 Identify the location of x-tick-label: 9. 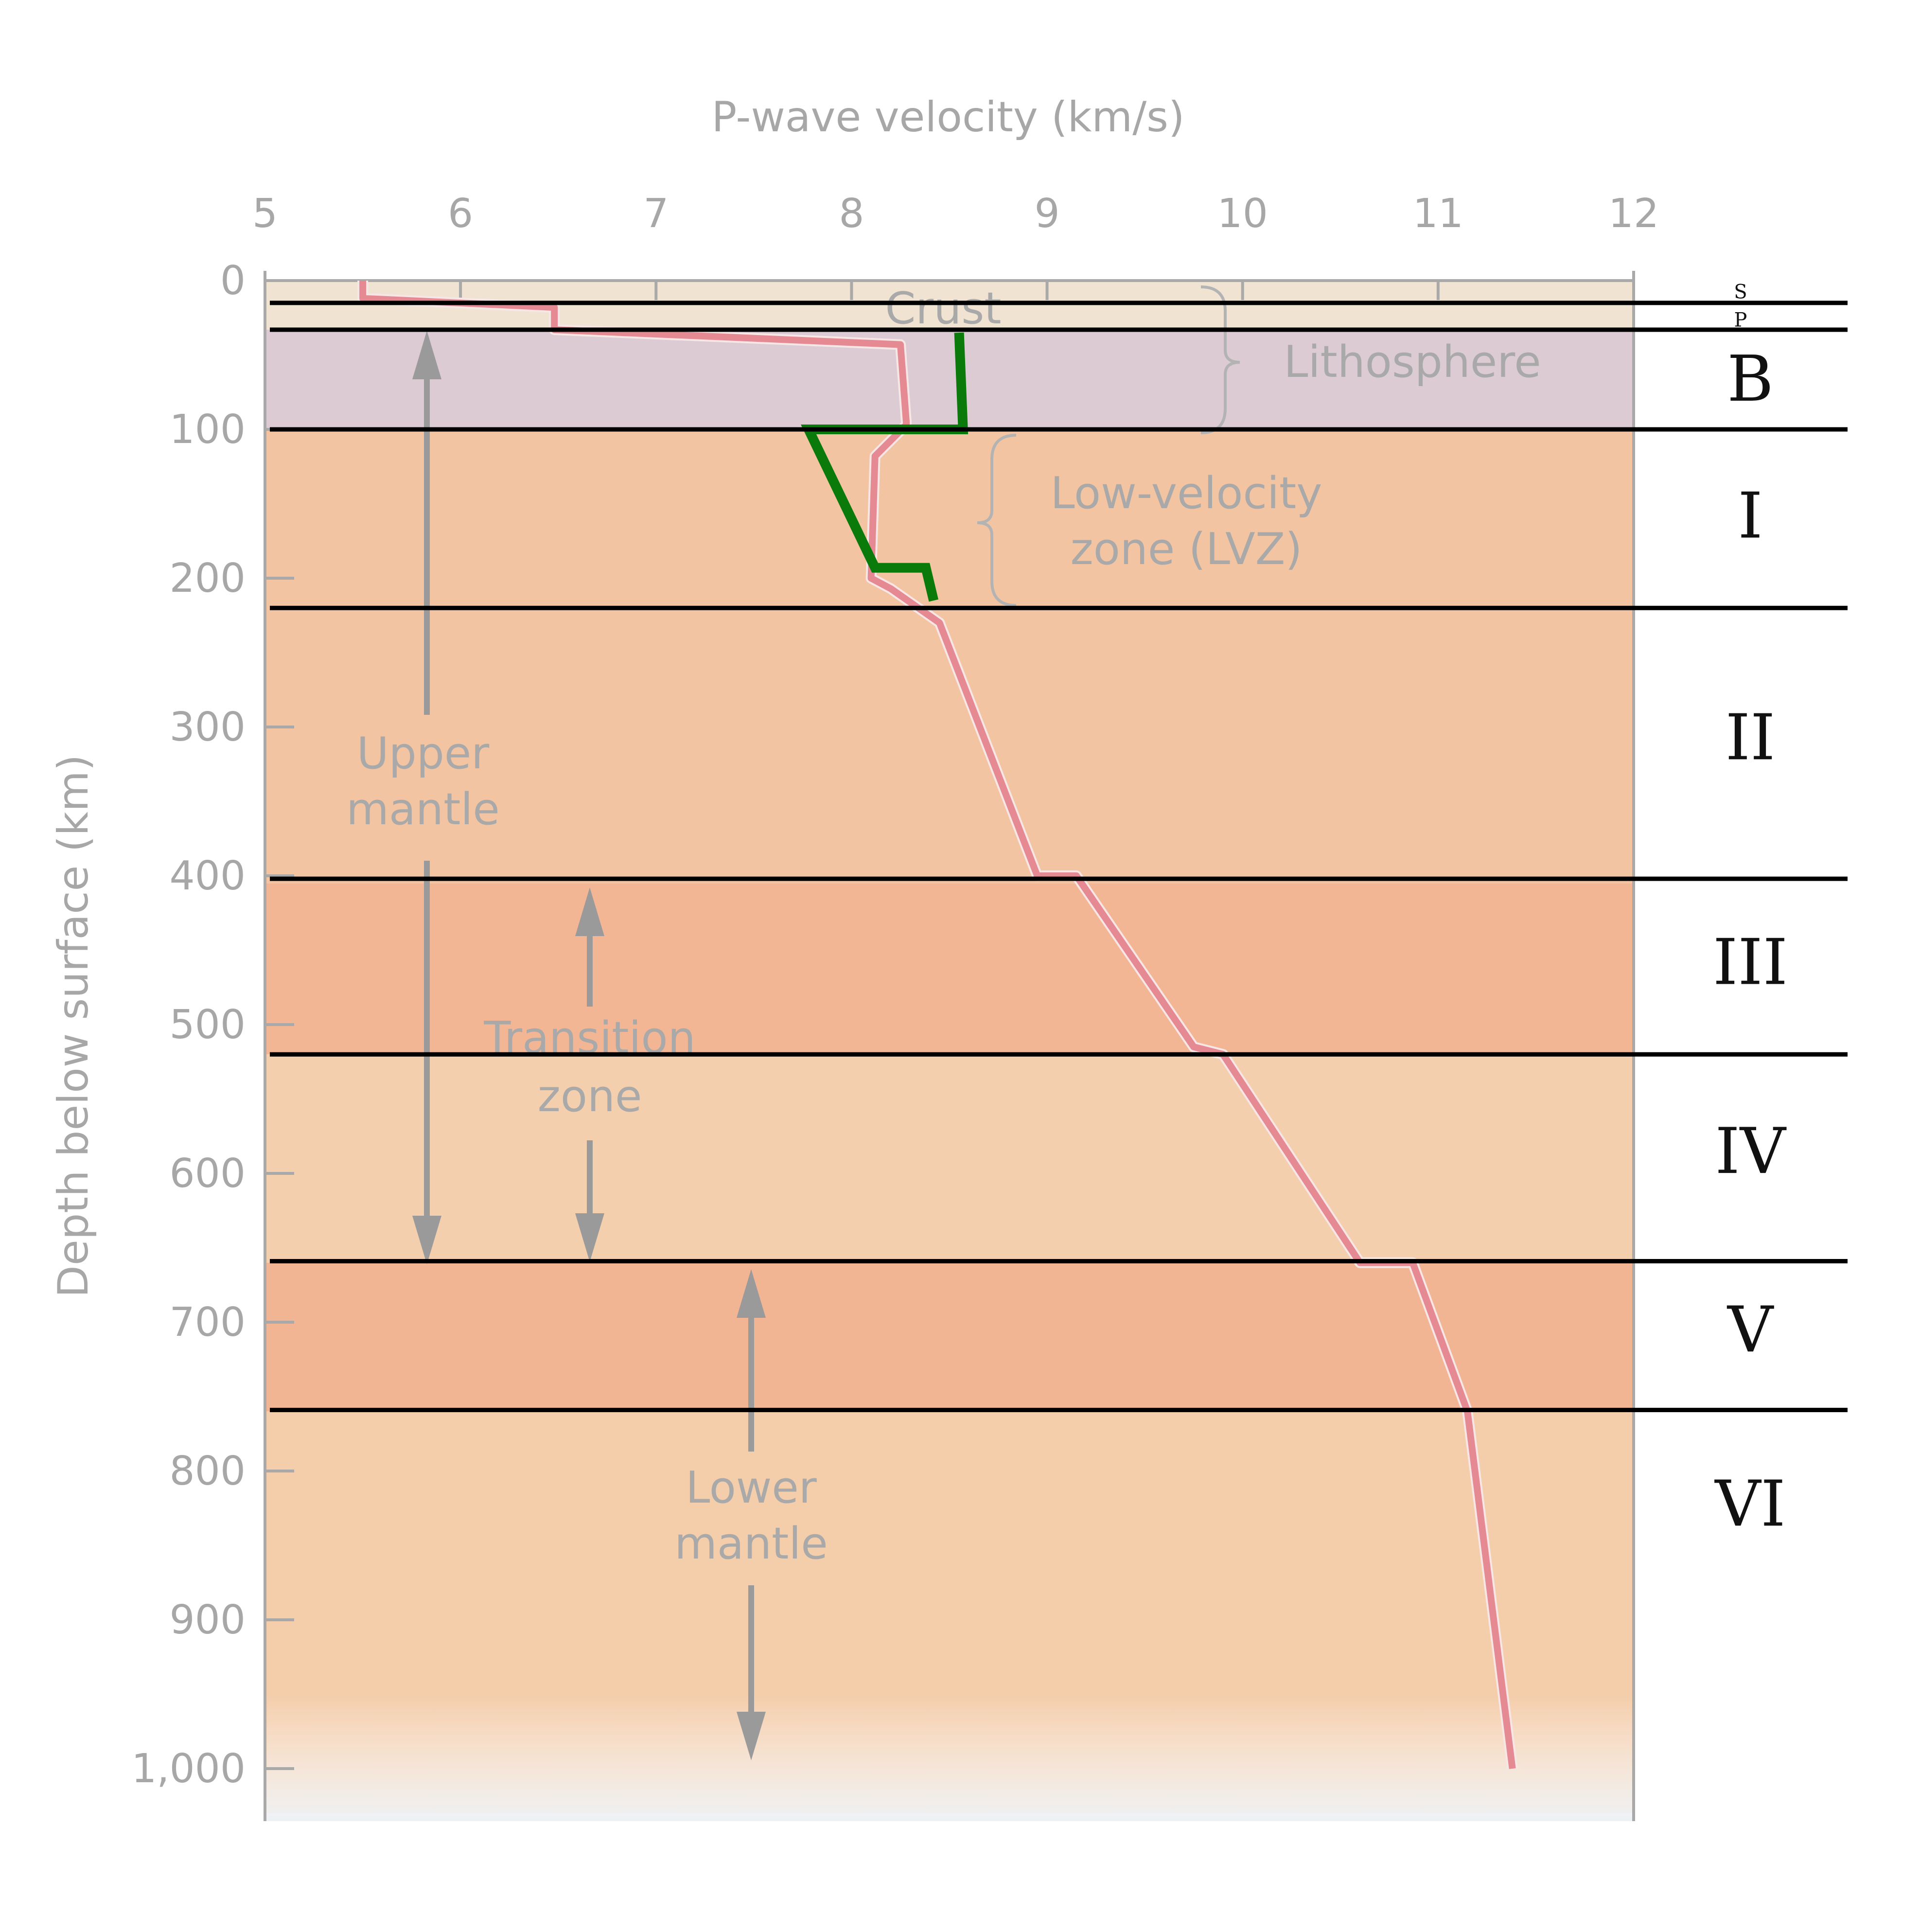
(1046, 214).